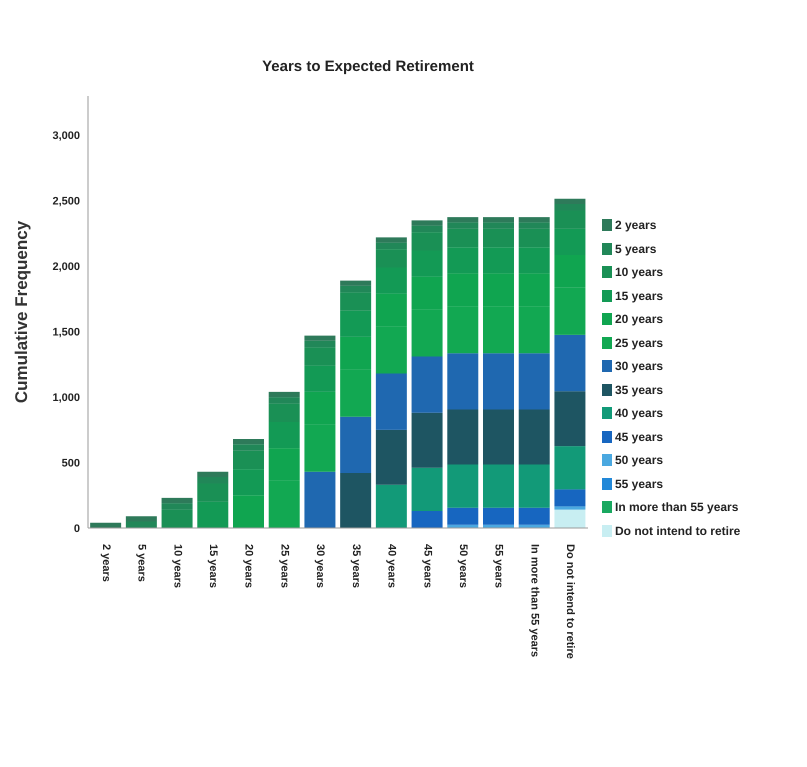 The width and height of the screenshot is (807, 767). What do you see at coordinates (66, 398) in the screenshot?
I see `y-tick-label: 1,000` at bounding box center [66, 398].